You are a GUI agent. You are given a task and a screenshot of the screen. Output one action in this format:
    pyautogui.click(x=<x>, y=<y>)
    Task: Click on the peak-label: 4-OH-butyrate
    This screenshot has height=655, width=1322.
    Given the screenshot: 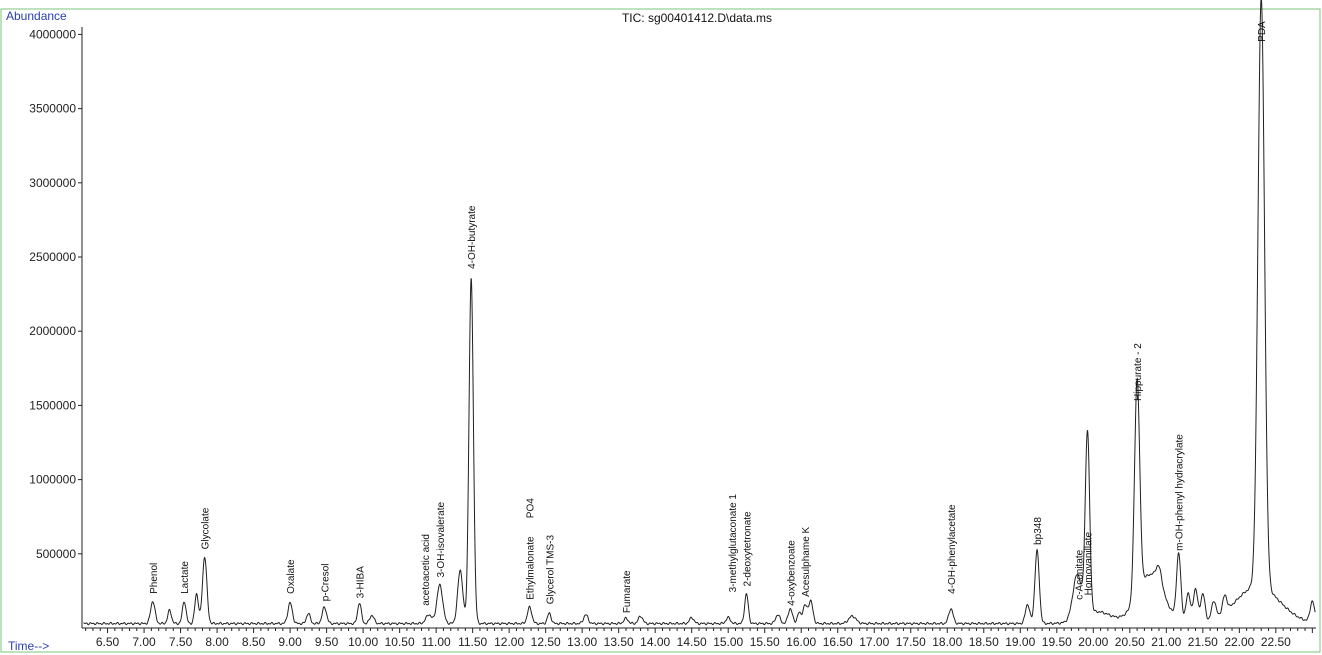 What is the action you would take?
    pyautogui.click(x=472, y=237)
    